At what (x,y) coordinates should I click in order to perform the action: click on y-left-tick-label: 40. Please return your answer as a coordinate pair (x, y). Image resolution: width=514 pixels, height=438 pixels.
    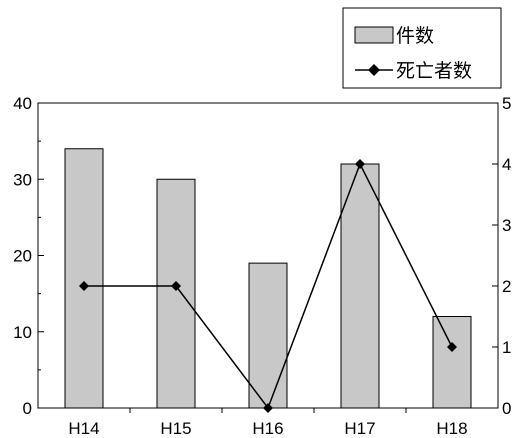
    Looking at the image, I should click on (22, 103).